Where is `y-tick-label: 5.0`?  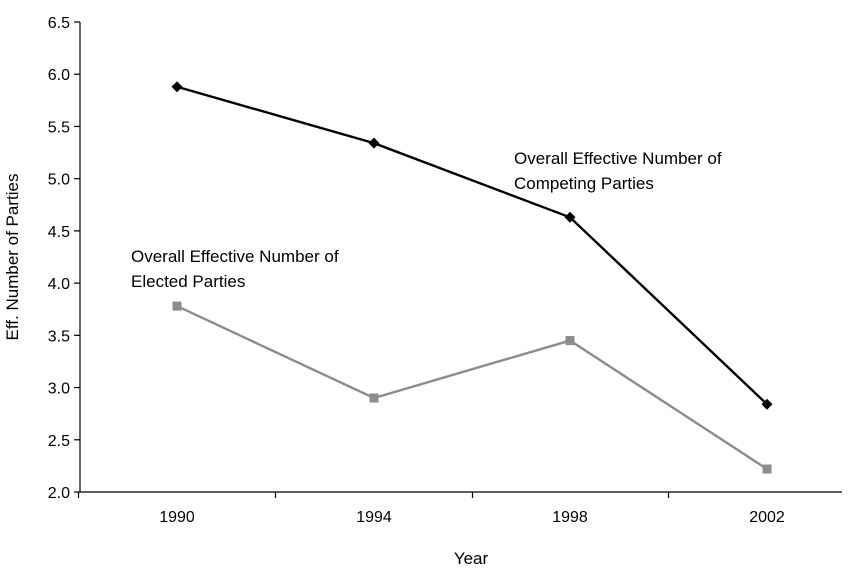
y-tick-label: 5.0 is located at coordinates (59, 180).